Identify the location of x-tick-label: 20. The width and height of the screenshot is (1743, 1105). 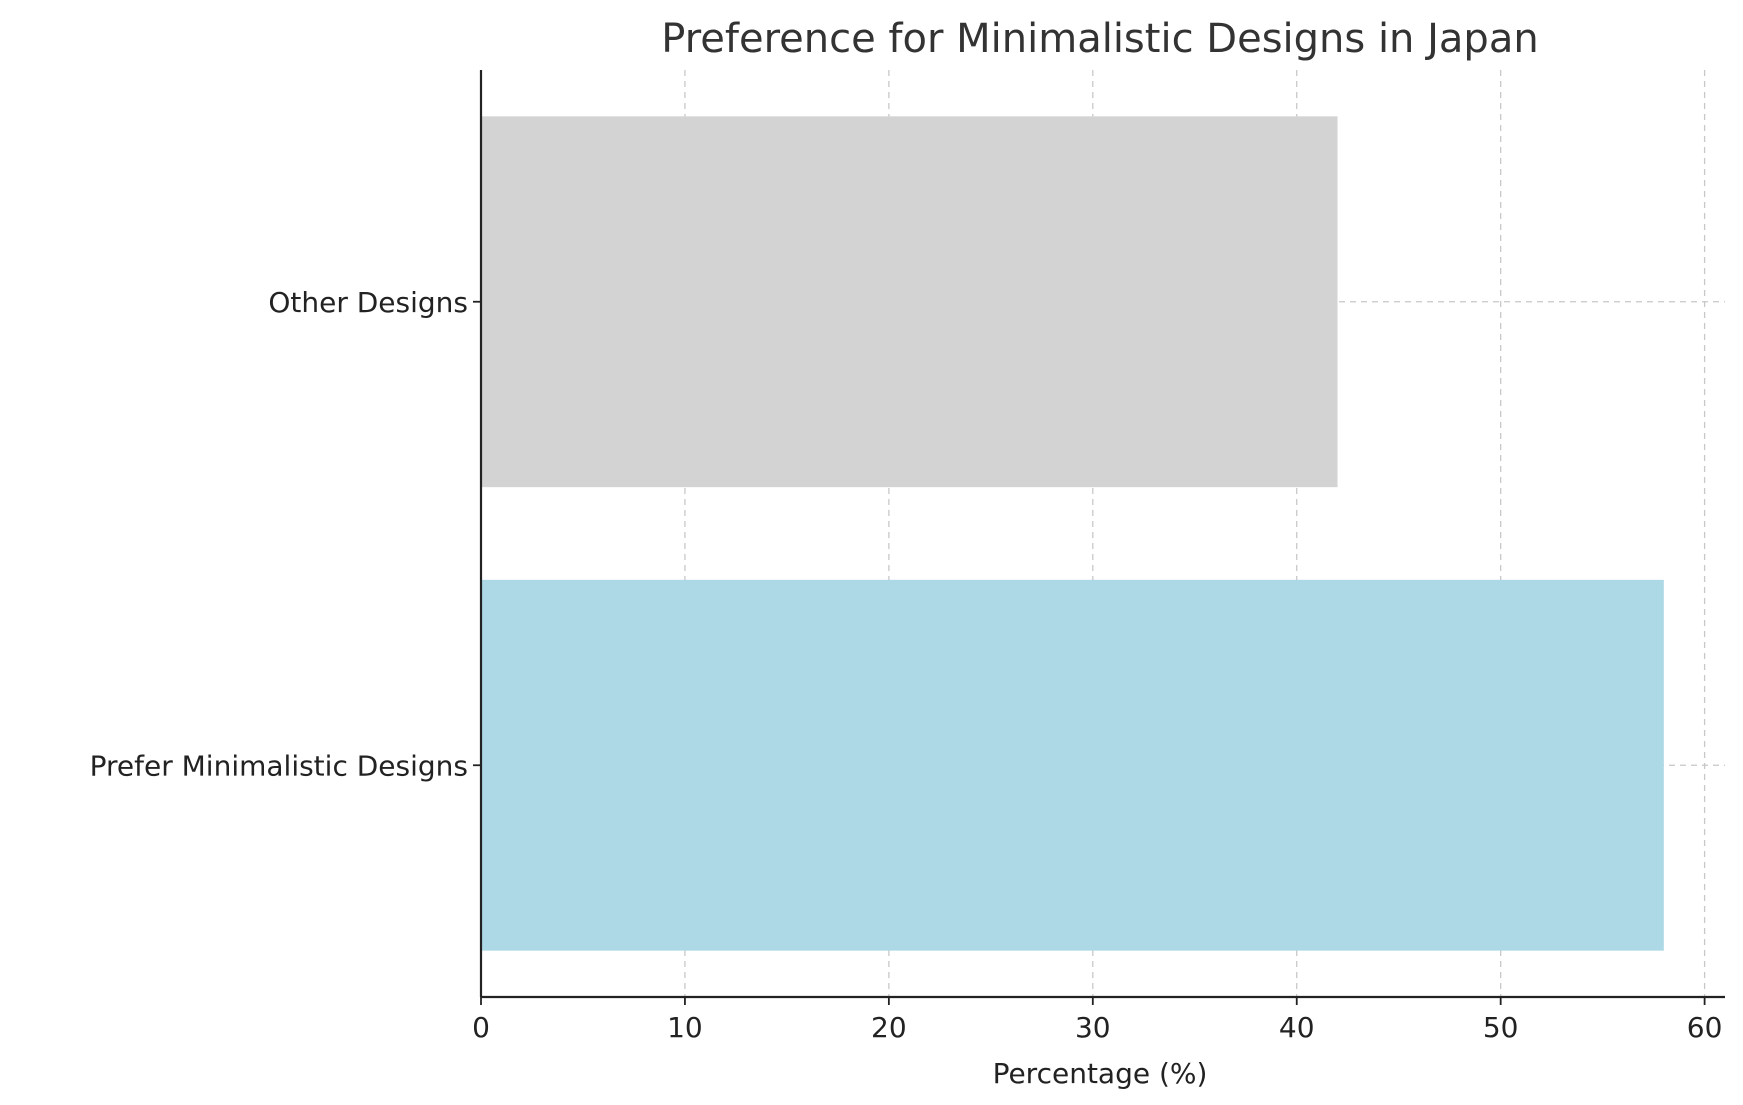
(889, 1027).